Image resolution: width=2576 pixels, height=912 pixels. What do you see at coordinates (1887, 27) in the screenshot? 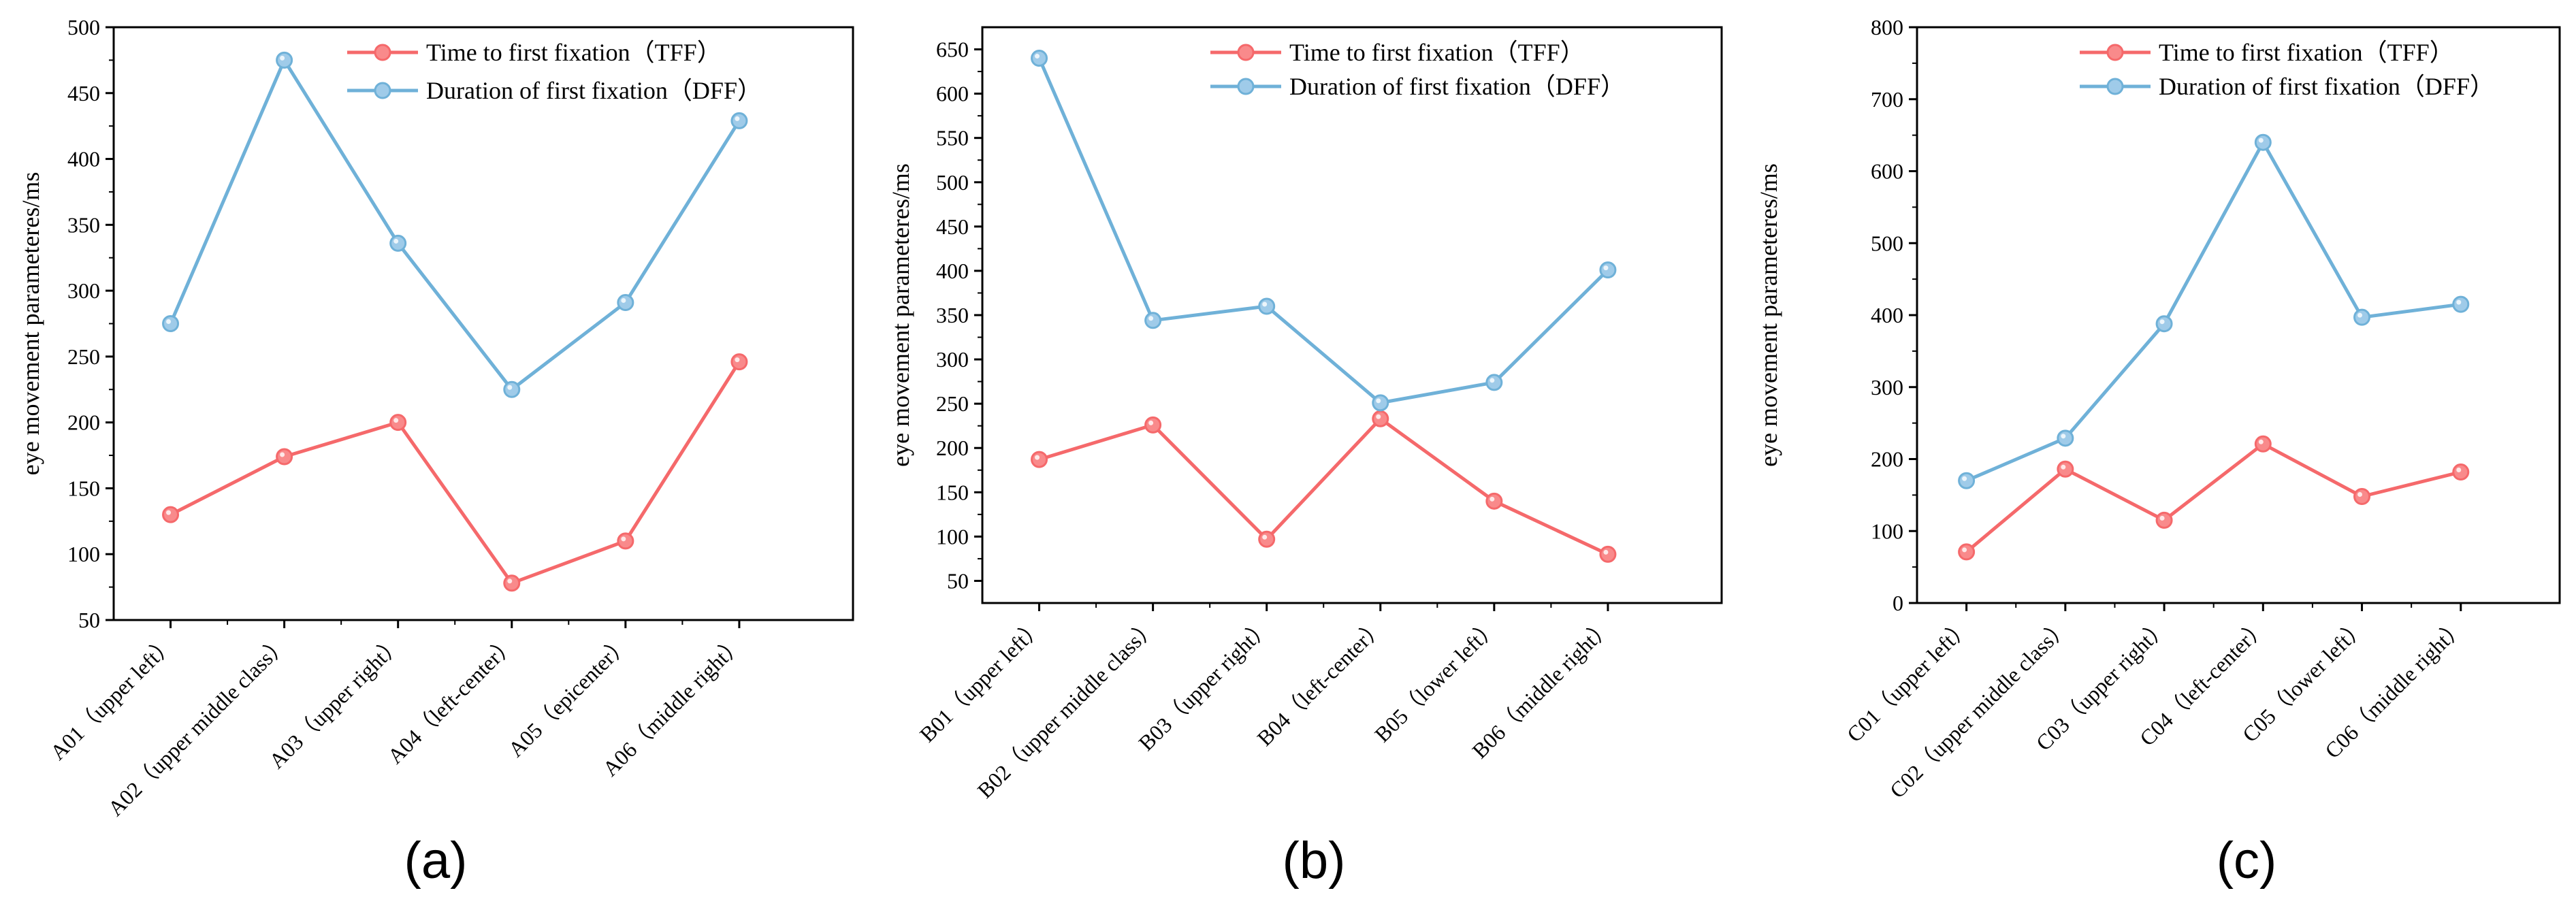
I see `y-tick-label: 800` at bounding box center [1887, 27].